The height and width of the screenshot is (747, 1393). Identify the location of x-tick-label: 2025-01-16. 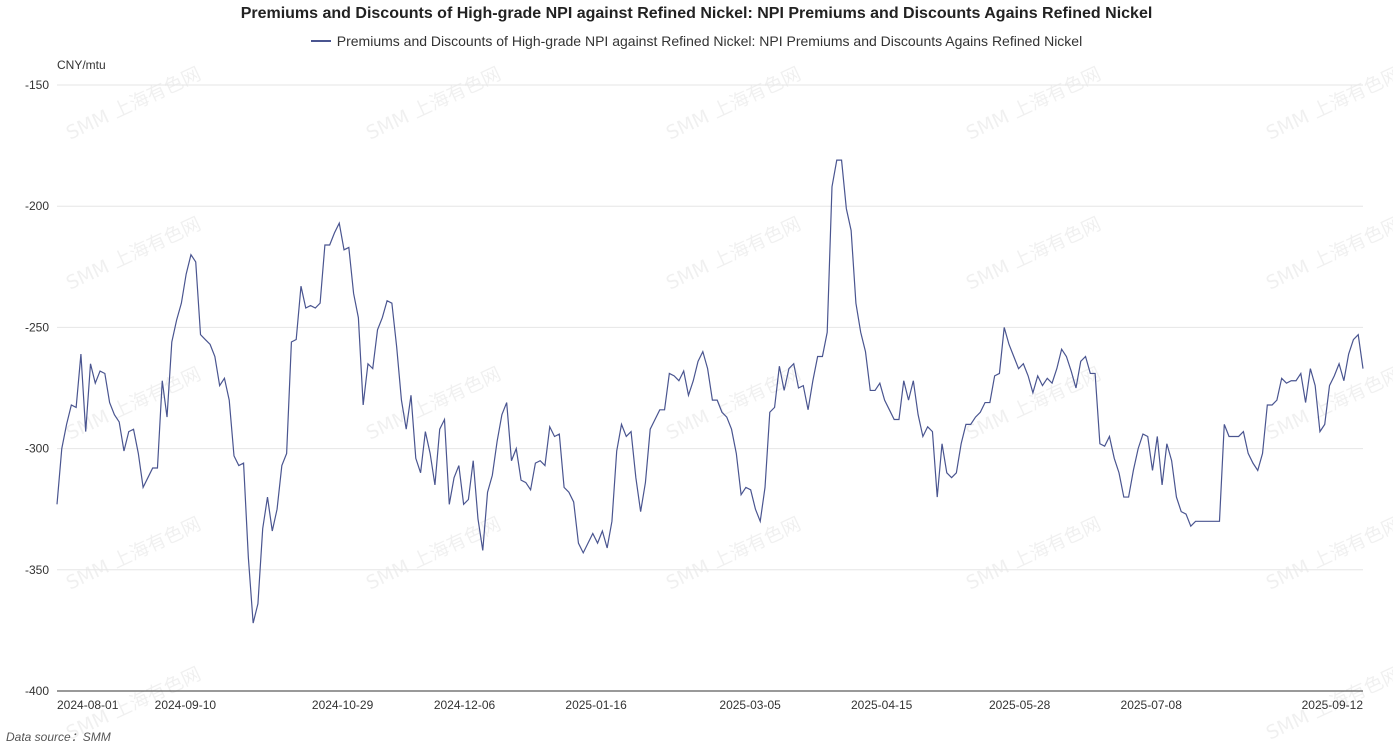
(596, 705).